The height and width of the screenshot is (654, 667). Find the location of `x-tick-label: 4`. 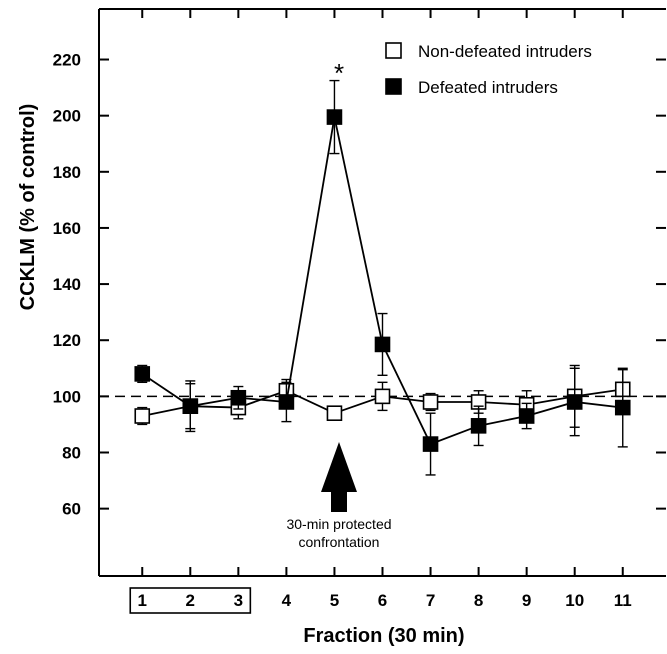

x-tick-label: 4 is located at coordinates (287, 600).